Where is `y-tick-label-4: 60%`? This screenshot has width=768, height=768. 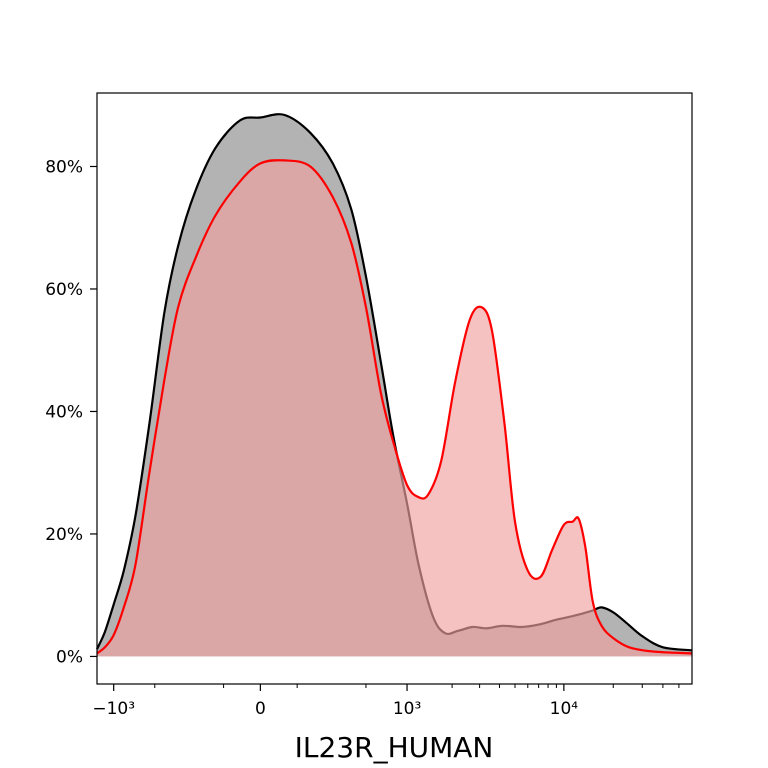 y-tick-label-4: 60% is located at coordinates (64, 290).